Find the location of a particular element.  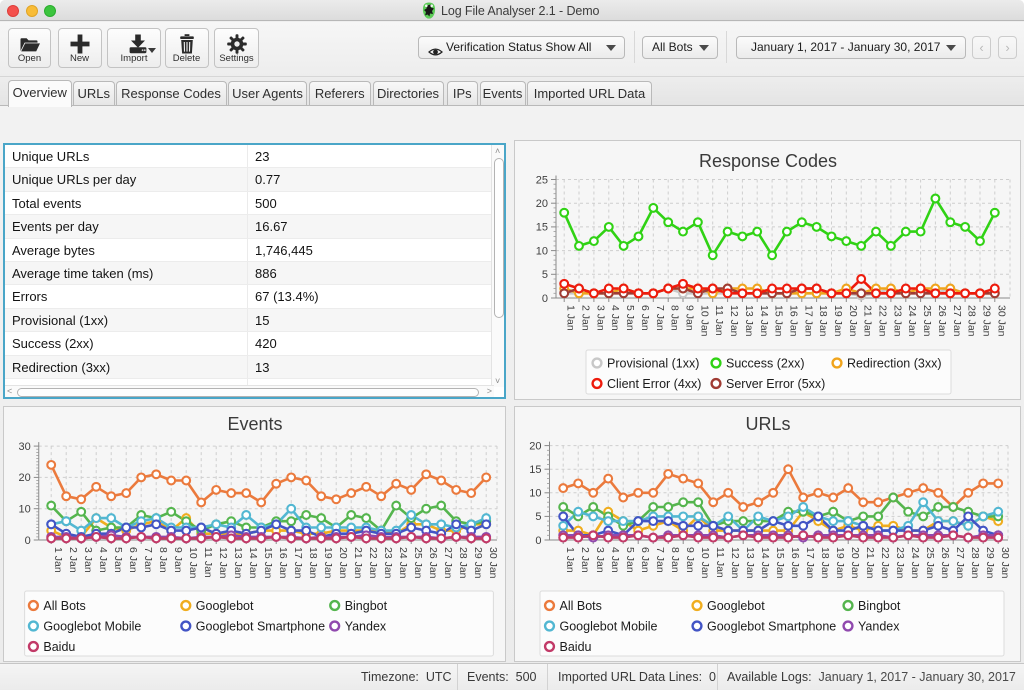

svg-text: Googlebot is located at coordinates (225, 606).